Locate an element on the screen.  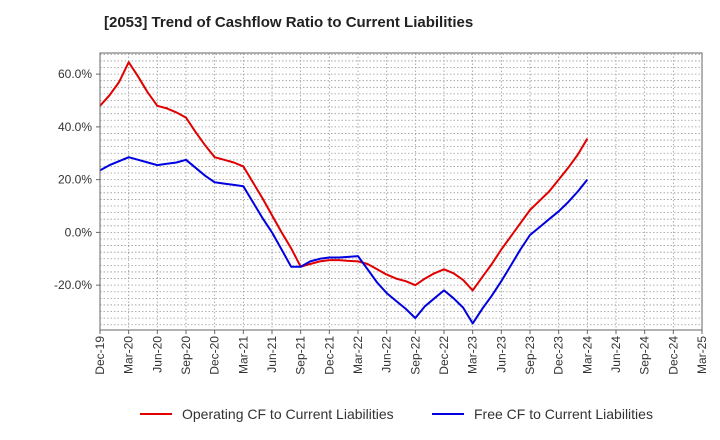
x-tick-label: Dec-21 is located at coordinates (329, 355).